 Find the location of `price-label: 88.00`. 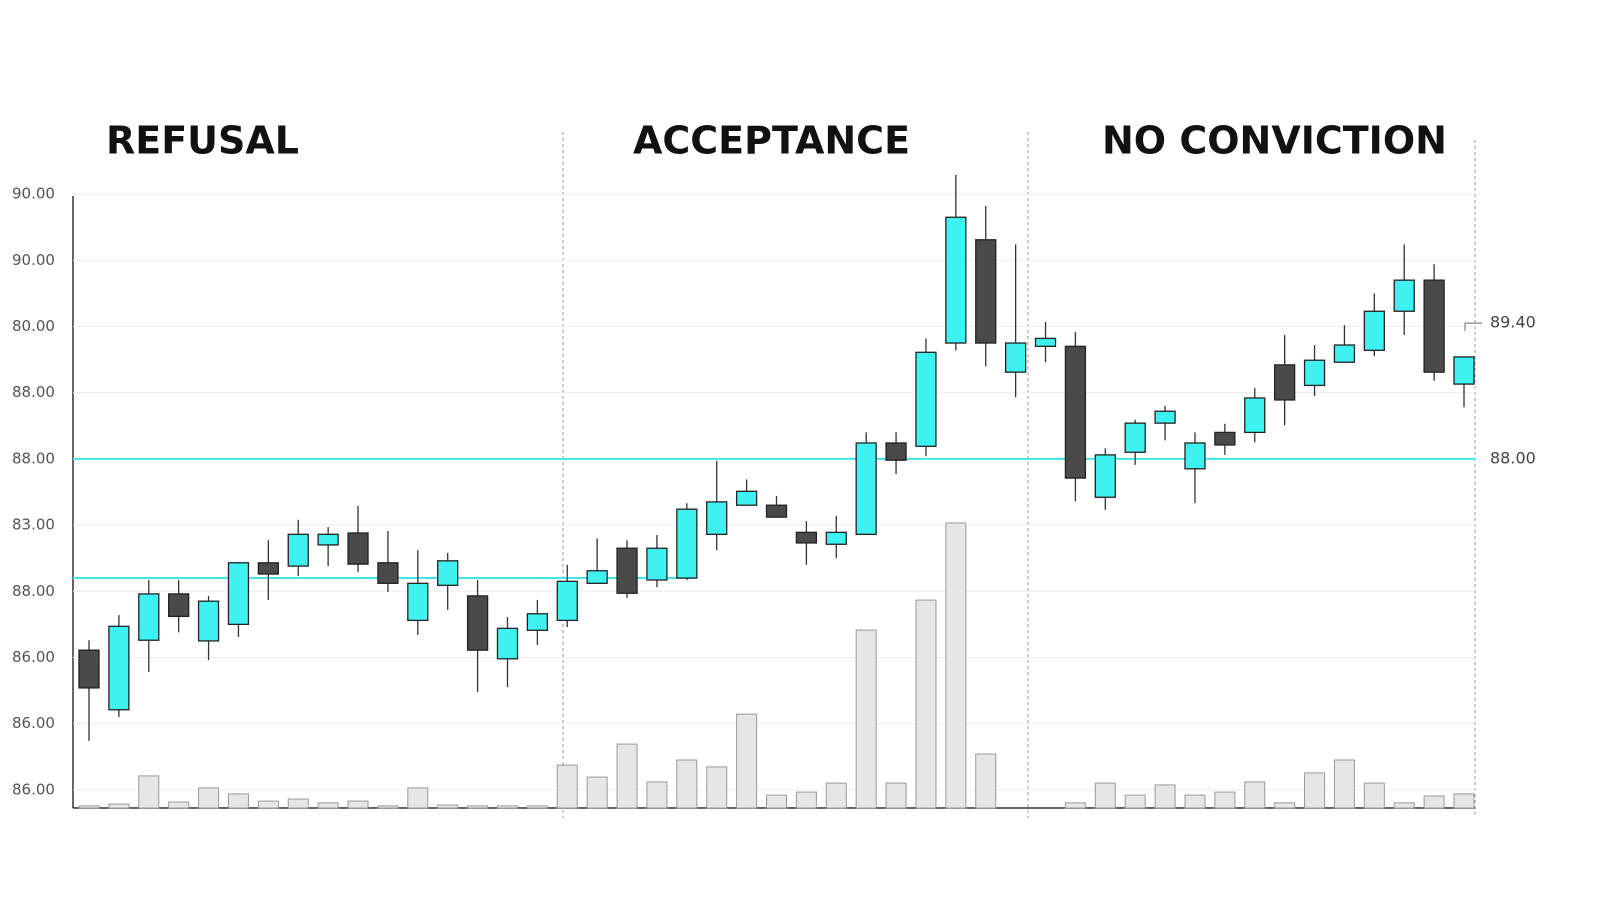

price-label: 88.00 is located at coordinates (1513, 457).